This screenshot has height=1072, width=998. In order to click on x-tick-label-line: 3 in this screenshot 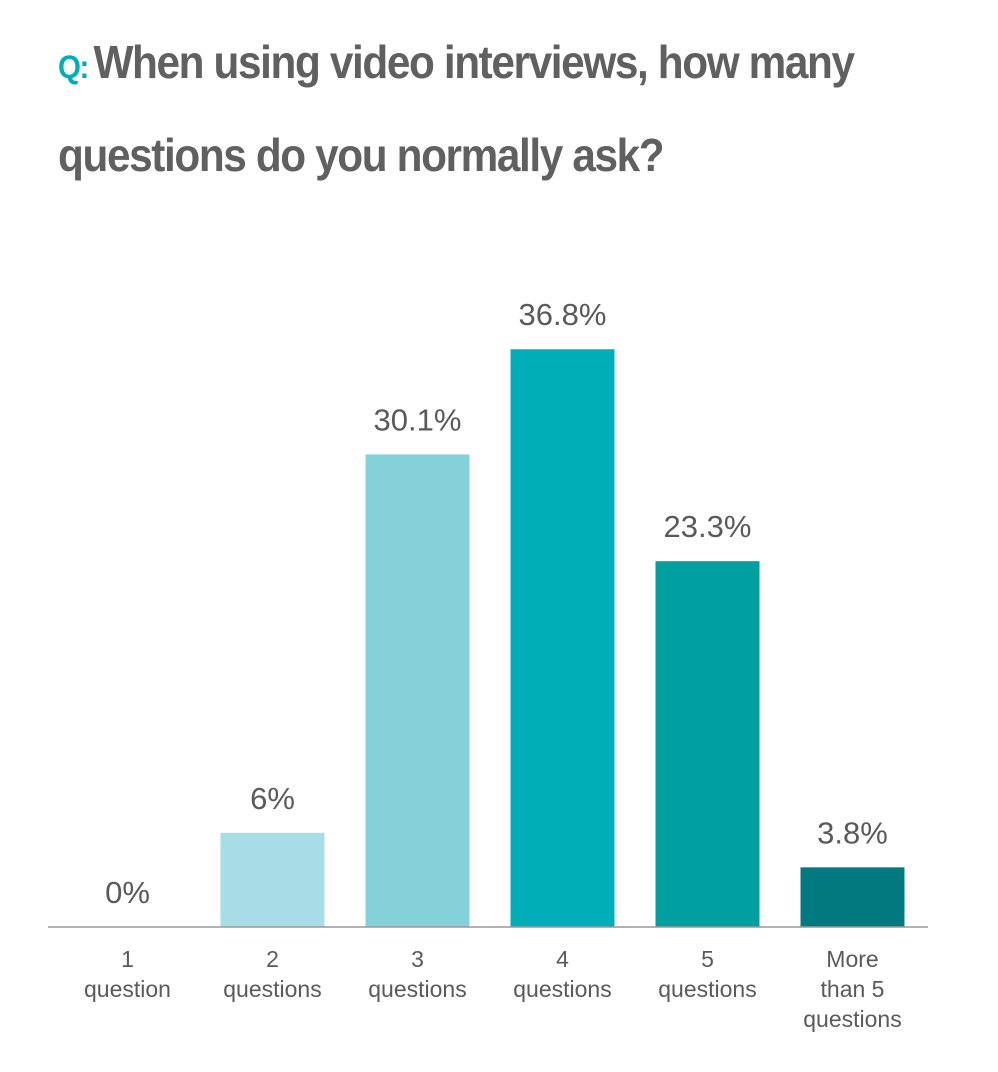, I will do `click(417, 959)`.